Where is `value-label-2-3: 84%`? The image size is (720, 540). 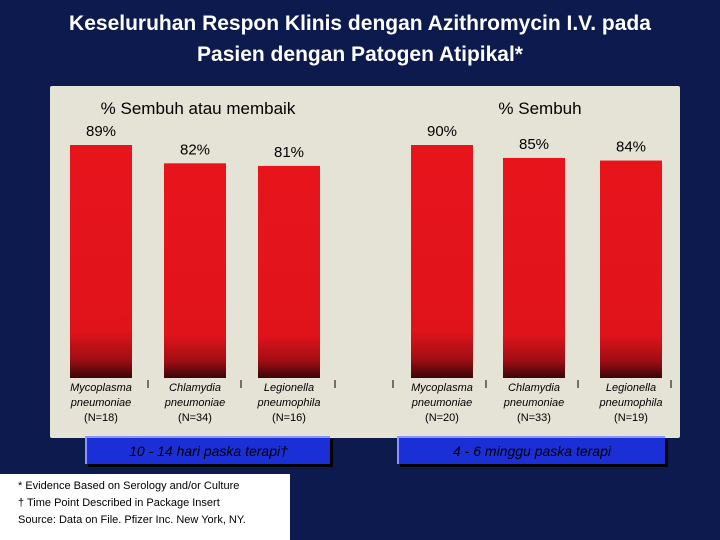
value-label-2-3: 84% is located at coordinates (631, 147).